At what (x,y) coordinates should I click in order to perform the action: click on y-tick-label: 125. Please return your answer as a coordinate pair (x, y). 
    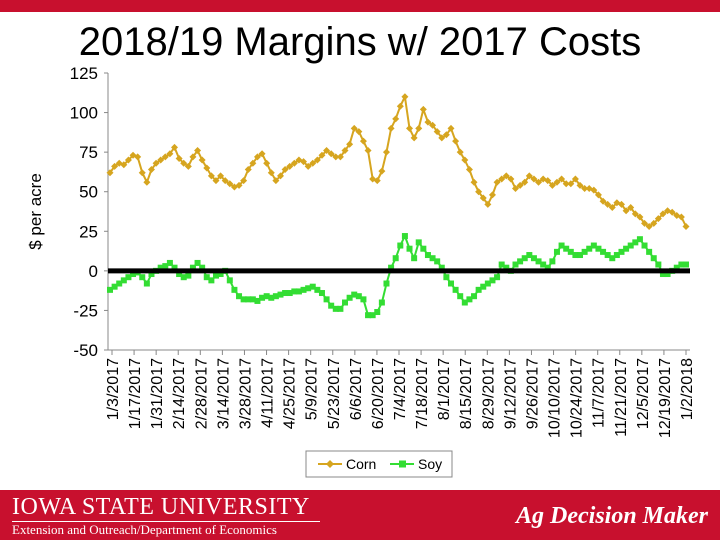
    Looking at the image, I should click on (84, 73).